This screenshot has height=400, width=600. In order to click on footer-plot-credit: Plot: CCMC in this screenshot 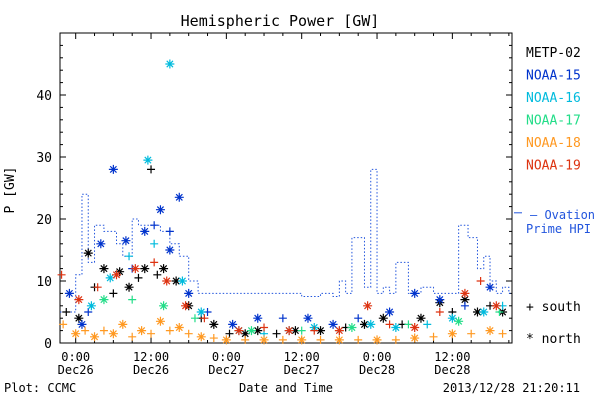, I will do `click(40, 388)`.